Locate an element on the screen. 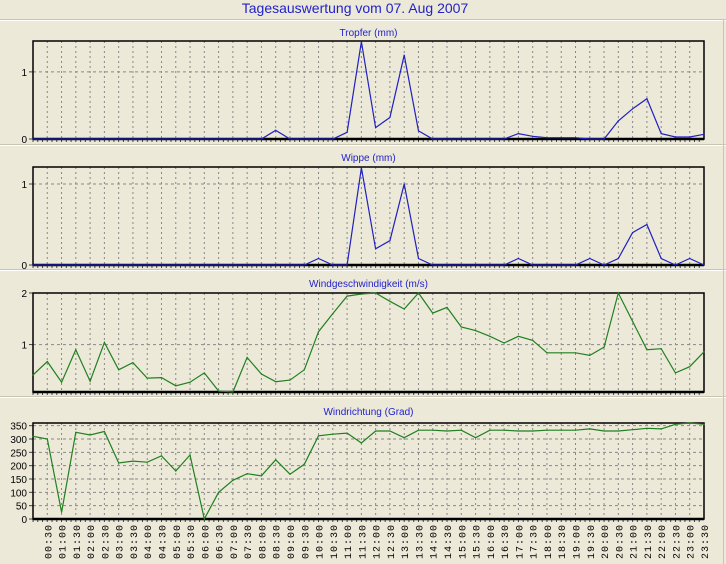 This screenshot has width=726, height=564. x-tick-label: 23:00 is located at coordinates (692, 541).